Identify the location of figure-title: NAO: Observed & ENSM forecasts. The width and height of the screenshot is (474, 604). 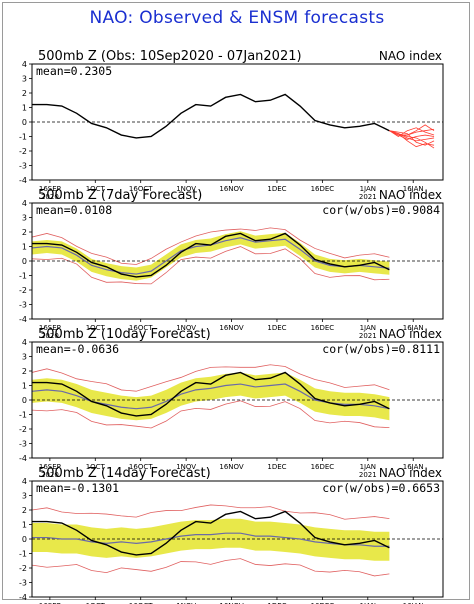
(237, 18).